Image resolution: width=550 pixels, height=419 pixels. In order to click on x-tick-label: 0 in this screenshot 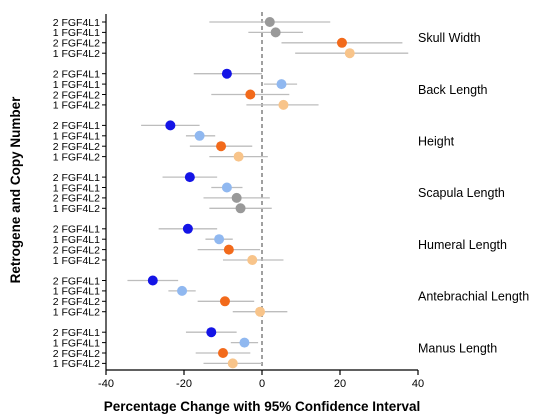, I will do `click(262, 384)`.